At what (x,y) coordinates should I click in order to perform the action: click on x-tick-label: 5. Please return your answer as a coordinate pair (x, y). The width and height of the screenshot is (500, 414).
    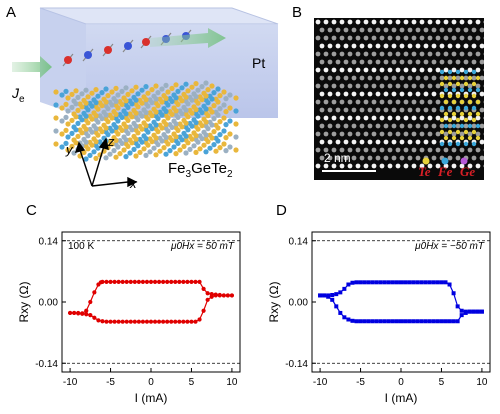
    Looking at the image, I should click on (192, 382).